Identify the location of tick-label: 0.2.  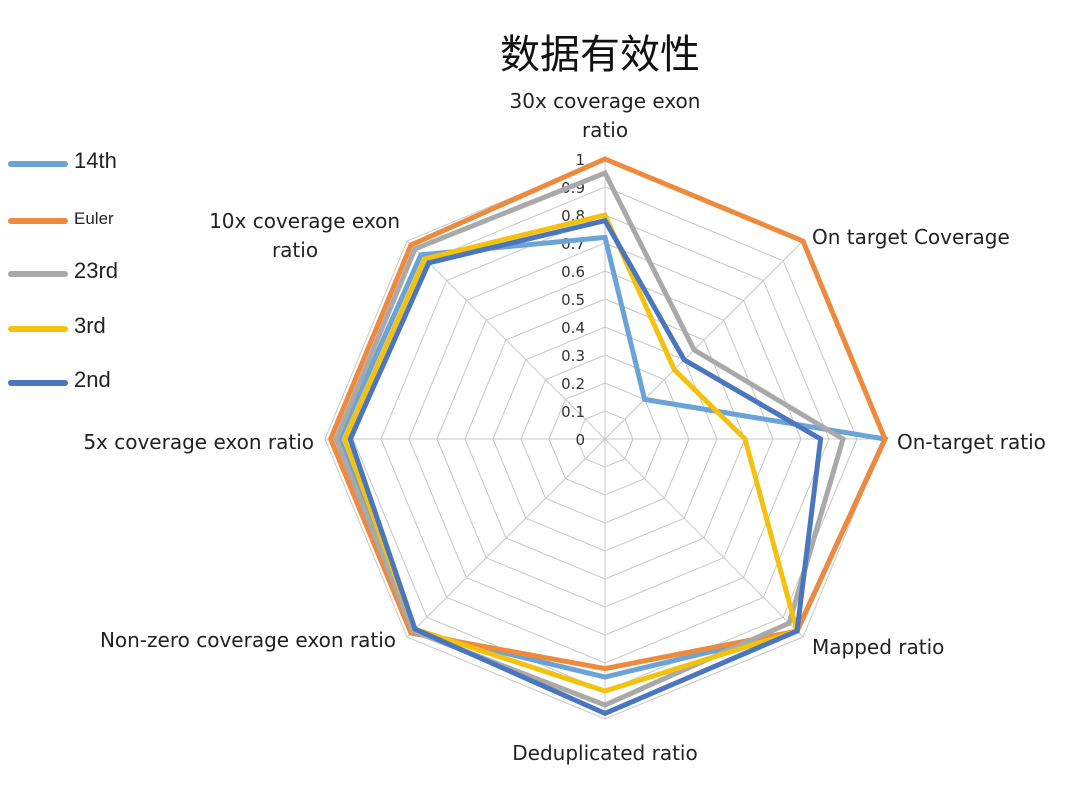
(573, 384).